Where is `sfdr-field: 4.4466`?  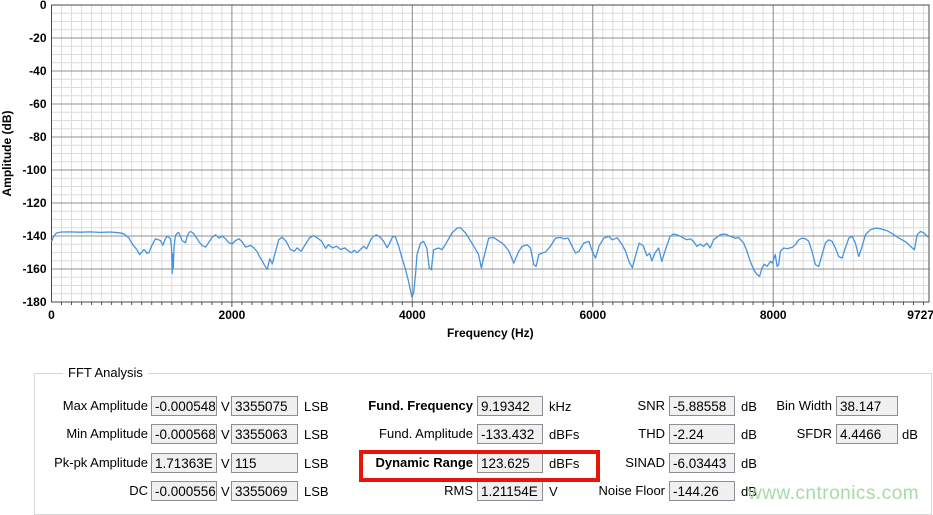
sfdr-field: 4.4466 is located at coordinates (867, 434).